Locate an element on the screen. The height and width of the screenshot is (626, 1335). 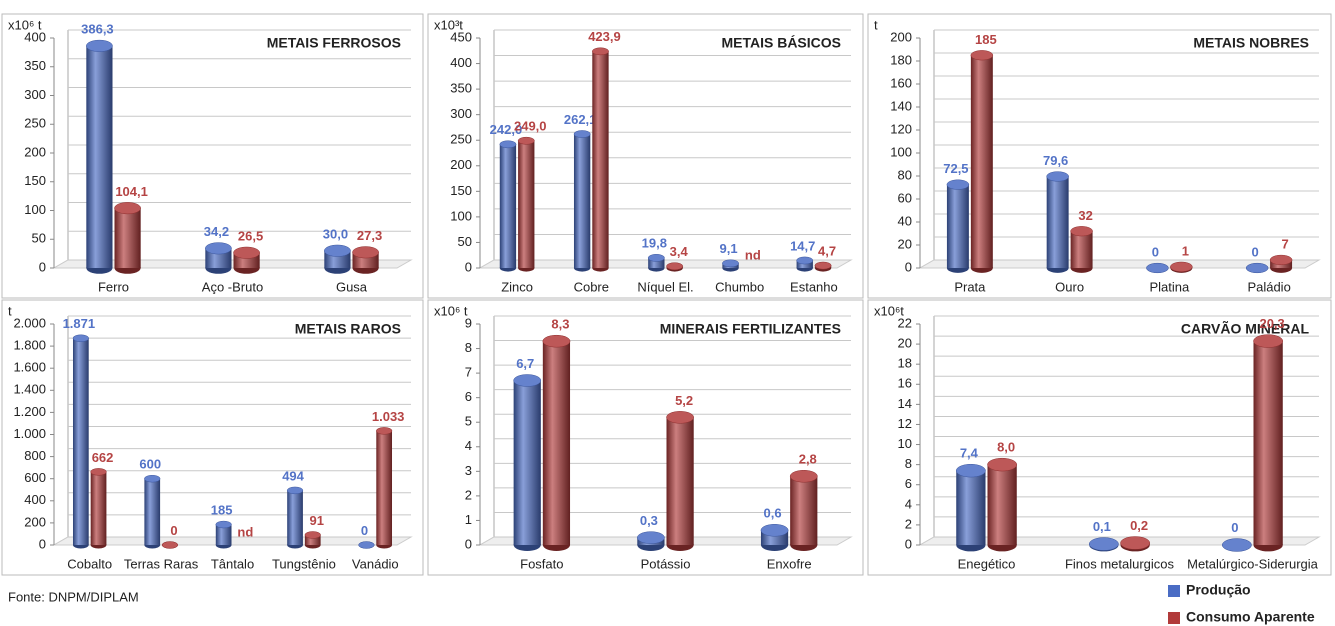
x-tick-label: Níquel El. is located at coordinates (665, 286).